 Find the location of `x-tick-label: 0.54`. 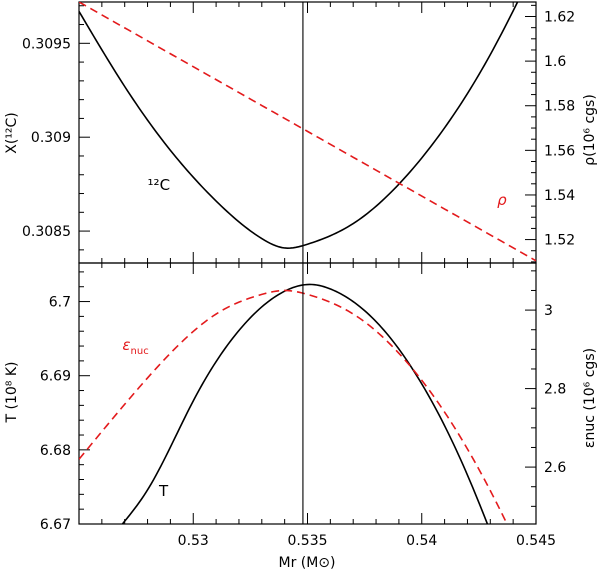

x-tick-label: 0.54 is located at coordinates (421, 541).